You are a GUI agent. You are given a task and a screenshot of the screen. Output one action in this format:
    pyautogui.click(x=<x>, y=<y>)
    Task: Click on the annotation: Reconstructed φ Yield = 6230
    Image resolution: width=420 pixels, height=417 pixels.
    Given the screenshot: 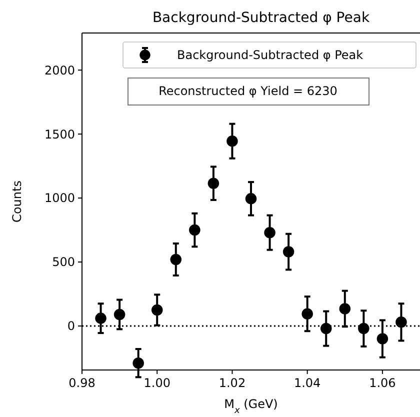 What is the action you would take?
    pyautogui.click(x=248, y=91)
    